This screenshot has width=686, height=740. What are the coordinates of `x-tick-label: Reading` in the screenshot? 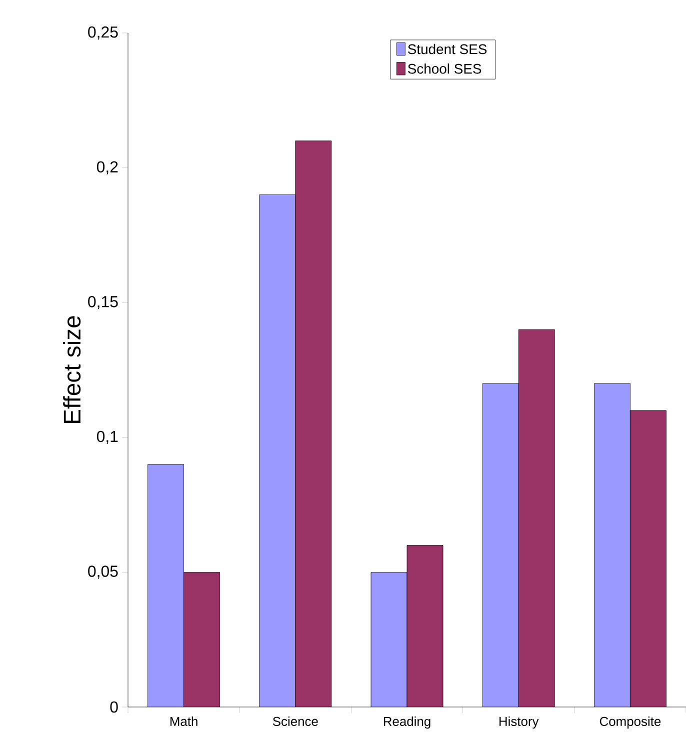 It's located at (407, 722).